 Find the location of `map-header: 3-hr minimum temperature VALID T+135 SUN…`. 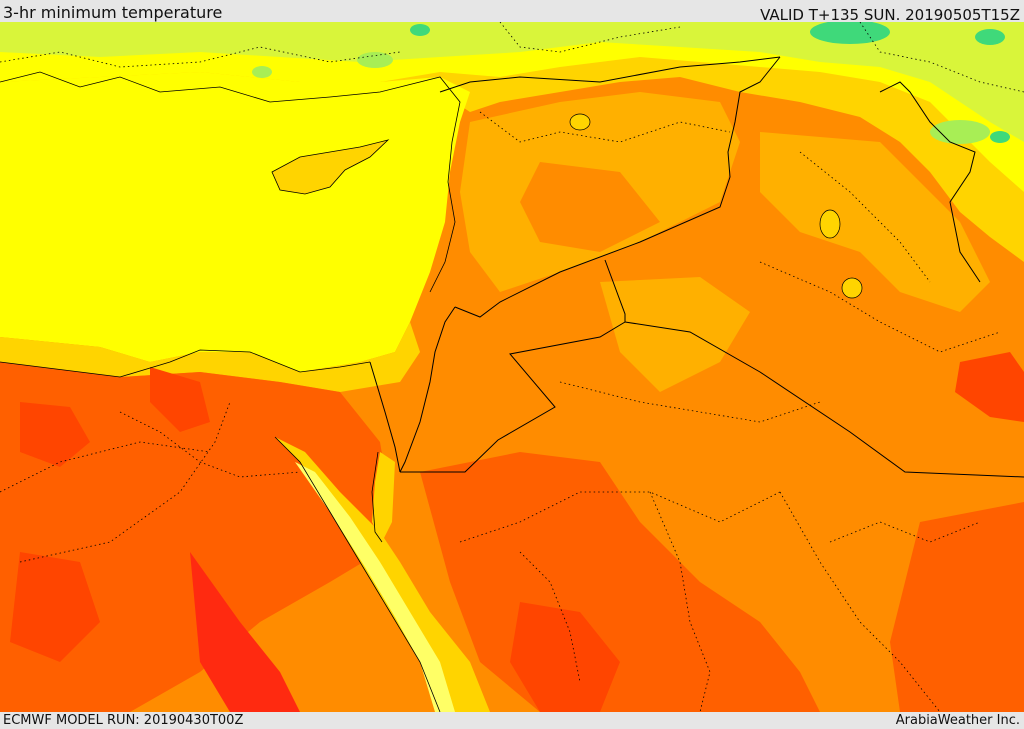

map-header: 3-hr minimum temperature VALID T+135 SUN… is located at coordinates (512, 12).